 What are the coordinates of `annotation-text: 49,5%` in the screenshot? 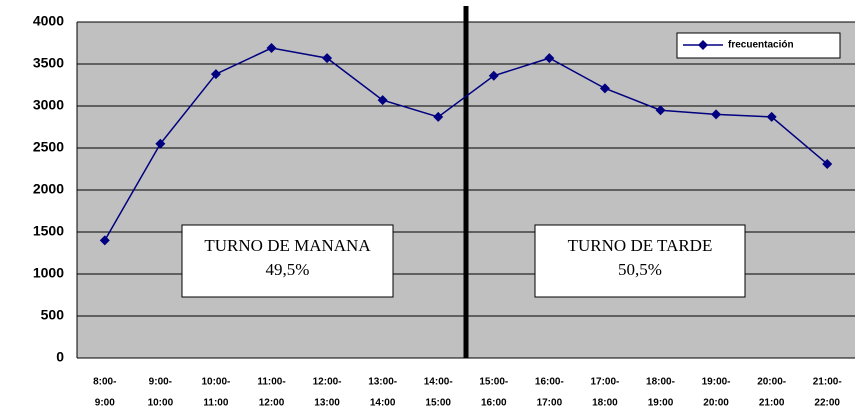 It's located at (288, 269).